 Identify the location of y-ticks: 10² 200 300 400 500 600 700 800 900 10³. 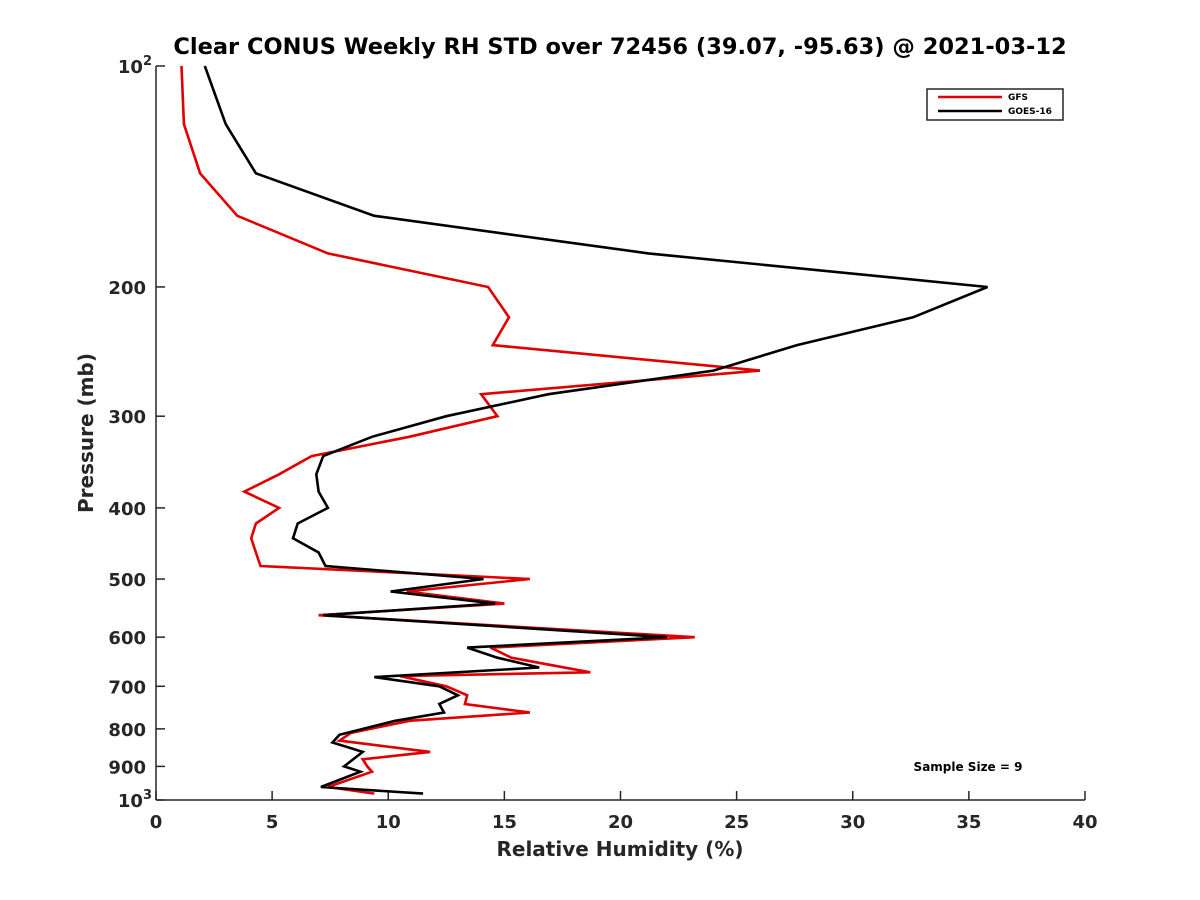
(136, 433).